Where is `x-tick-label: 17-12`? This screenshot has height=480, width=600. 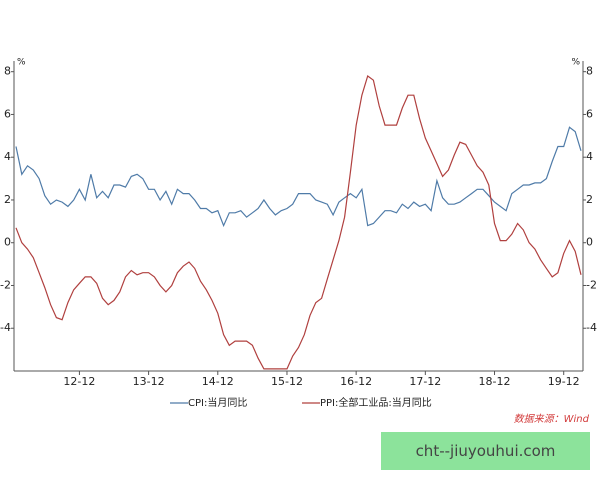
x-tick-label: 17-12 is located at coordinates (425, 381).